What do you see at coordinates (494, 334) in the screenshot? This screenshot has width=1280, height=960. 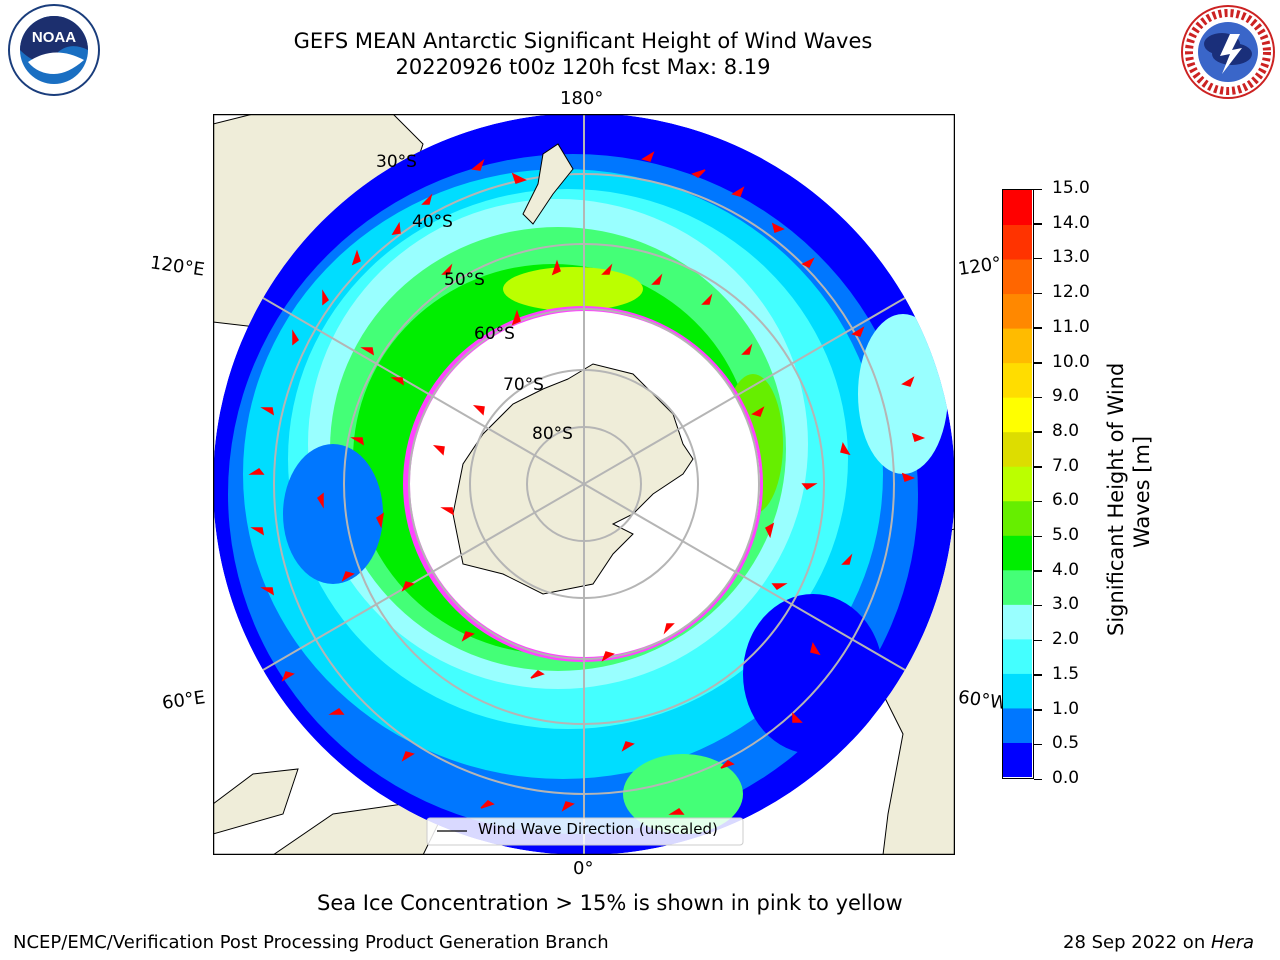 I see `lat-label-60s: 60°S` at bounding box center [494, 334].